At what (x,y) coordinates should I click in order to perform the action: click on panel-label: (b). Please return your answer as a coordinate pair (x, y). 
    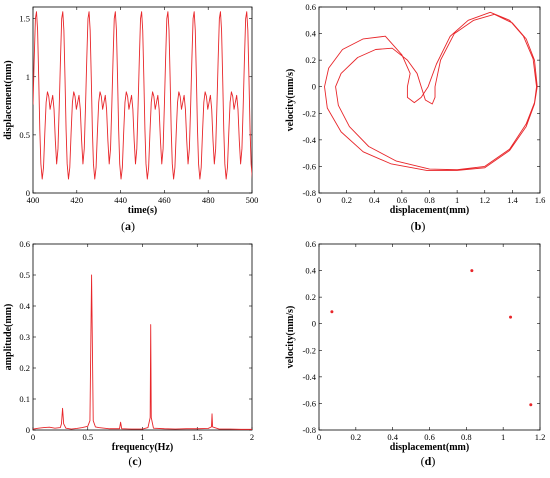
    Looking at the image, I should click on (418, 226).